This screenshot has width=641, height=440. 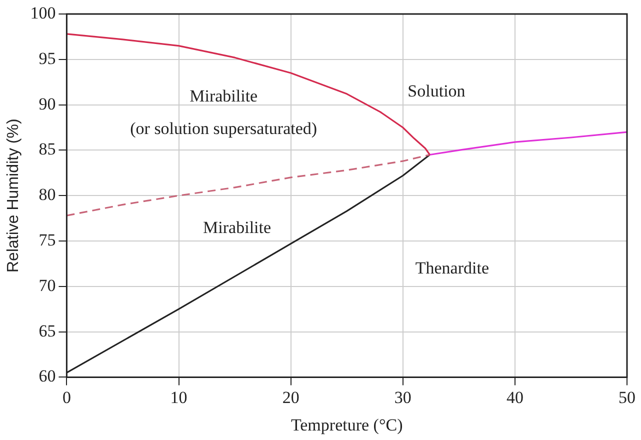 What do you see at coordinates (47, 194) in the screenshot?
I see `y-tick-label: 80` at bounding box center [47, 194].